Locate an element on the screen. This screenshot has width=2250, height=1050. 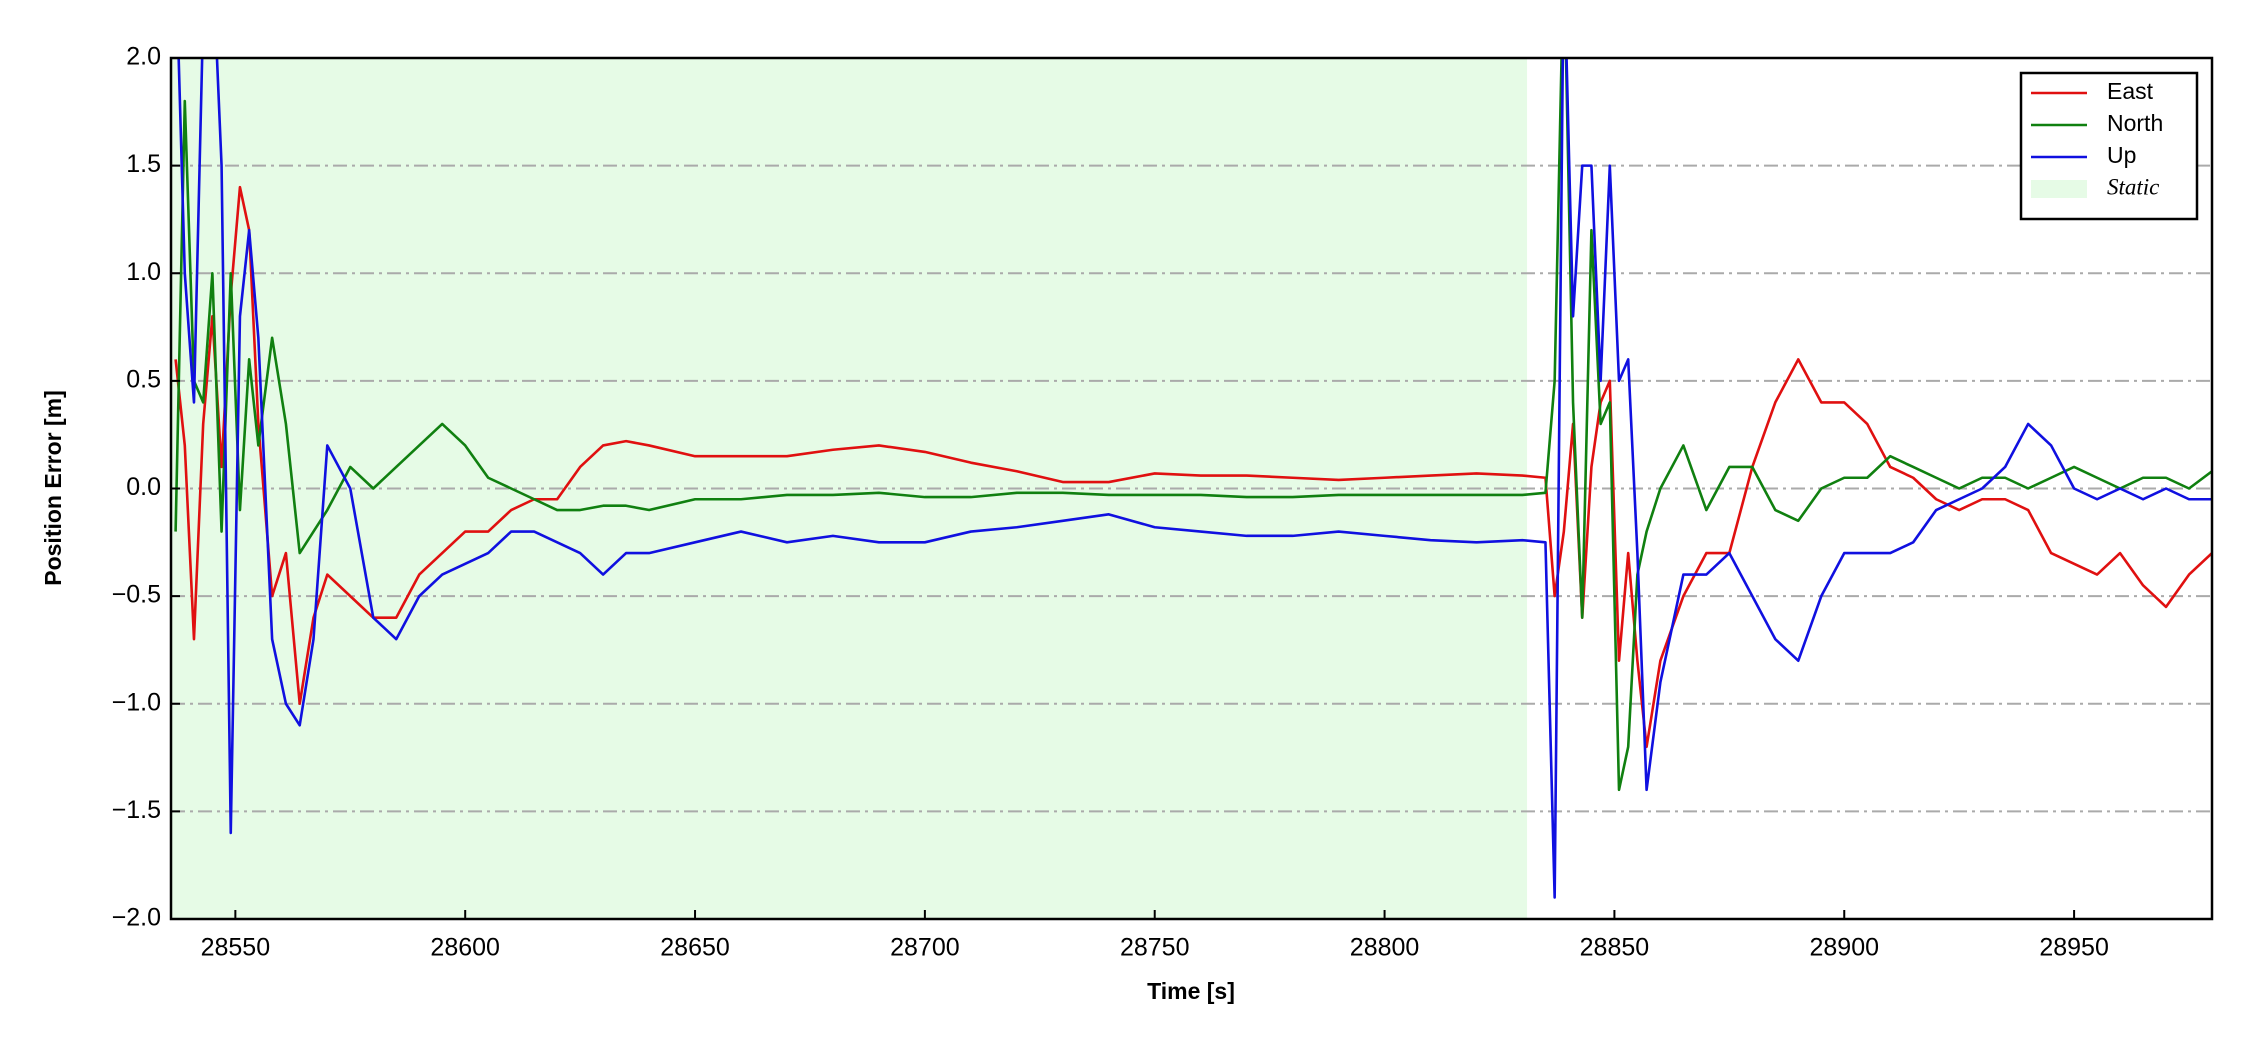
y-tick-label: −0.5 is located at coordinates (136, 595).